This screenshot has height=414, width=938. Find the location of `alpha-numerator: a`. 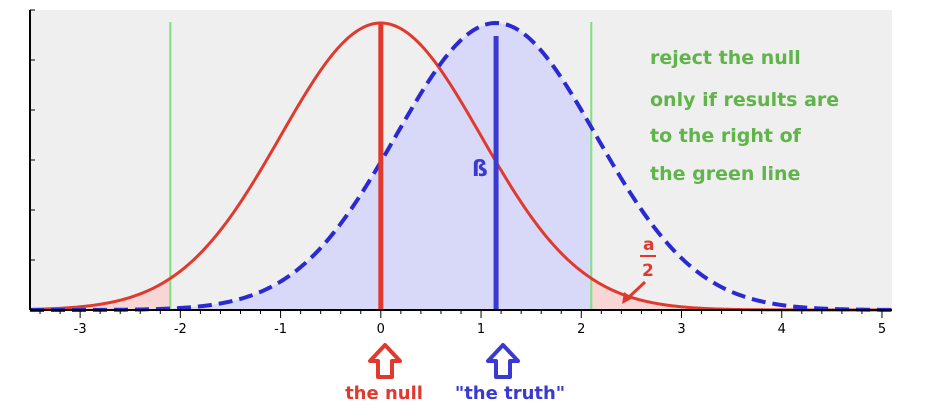

alpha-numerator: a is located at coordinates (648, 245).